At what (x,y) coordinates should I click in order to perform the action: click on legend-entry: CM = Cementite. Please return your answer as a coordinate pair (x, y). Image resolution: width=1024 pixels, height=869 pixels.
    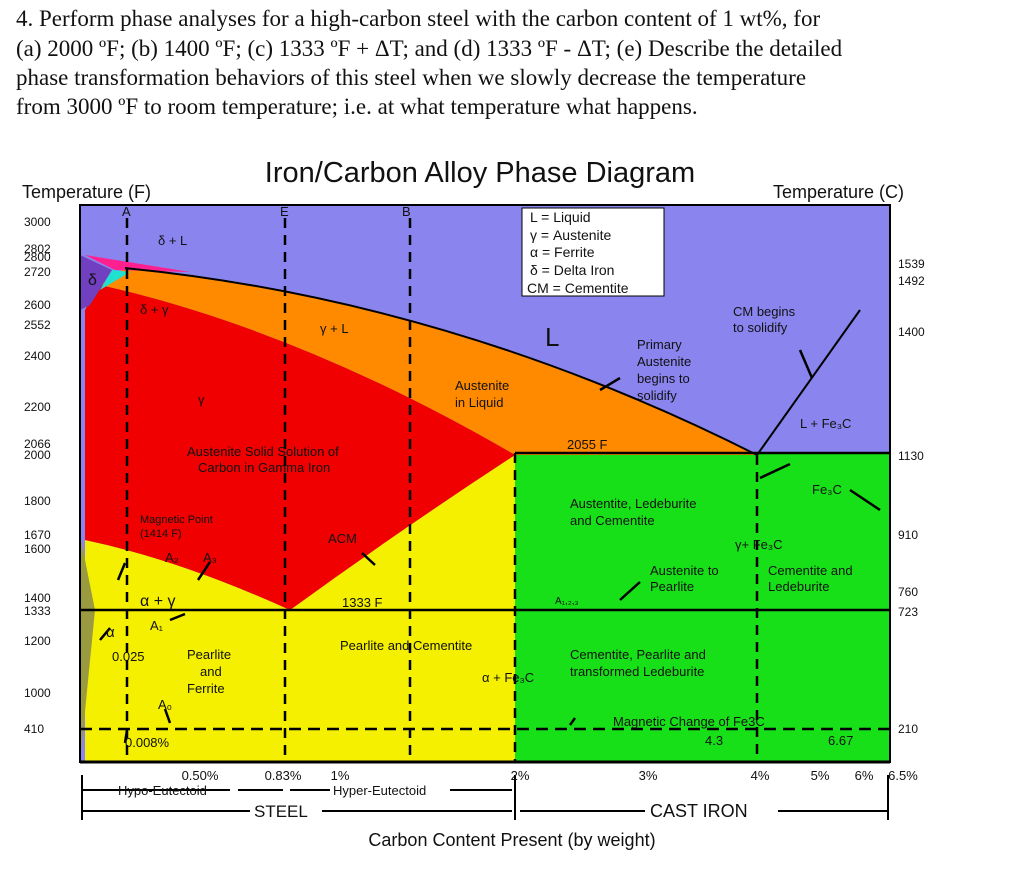
    Looking at the image, I should click on (578, 288).